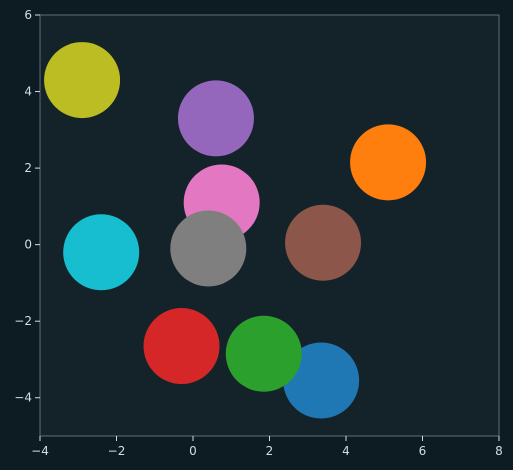 The image size is (513, 470). Describe the element at coordinates (23, 398) in the screenshot. I see `y-tick-label: −4` at that location.